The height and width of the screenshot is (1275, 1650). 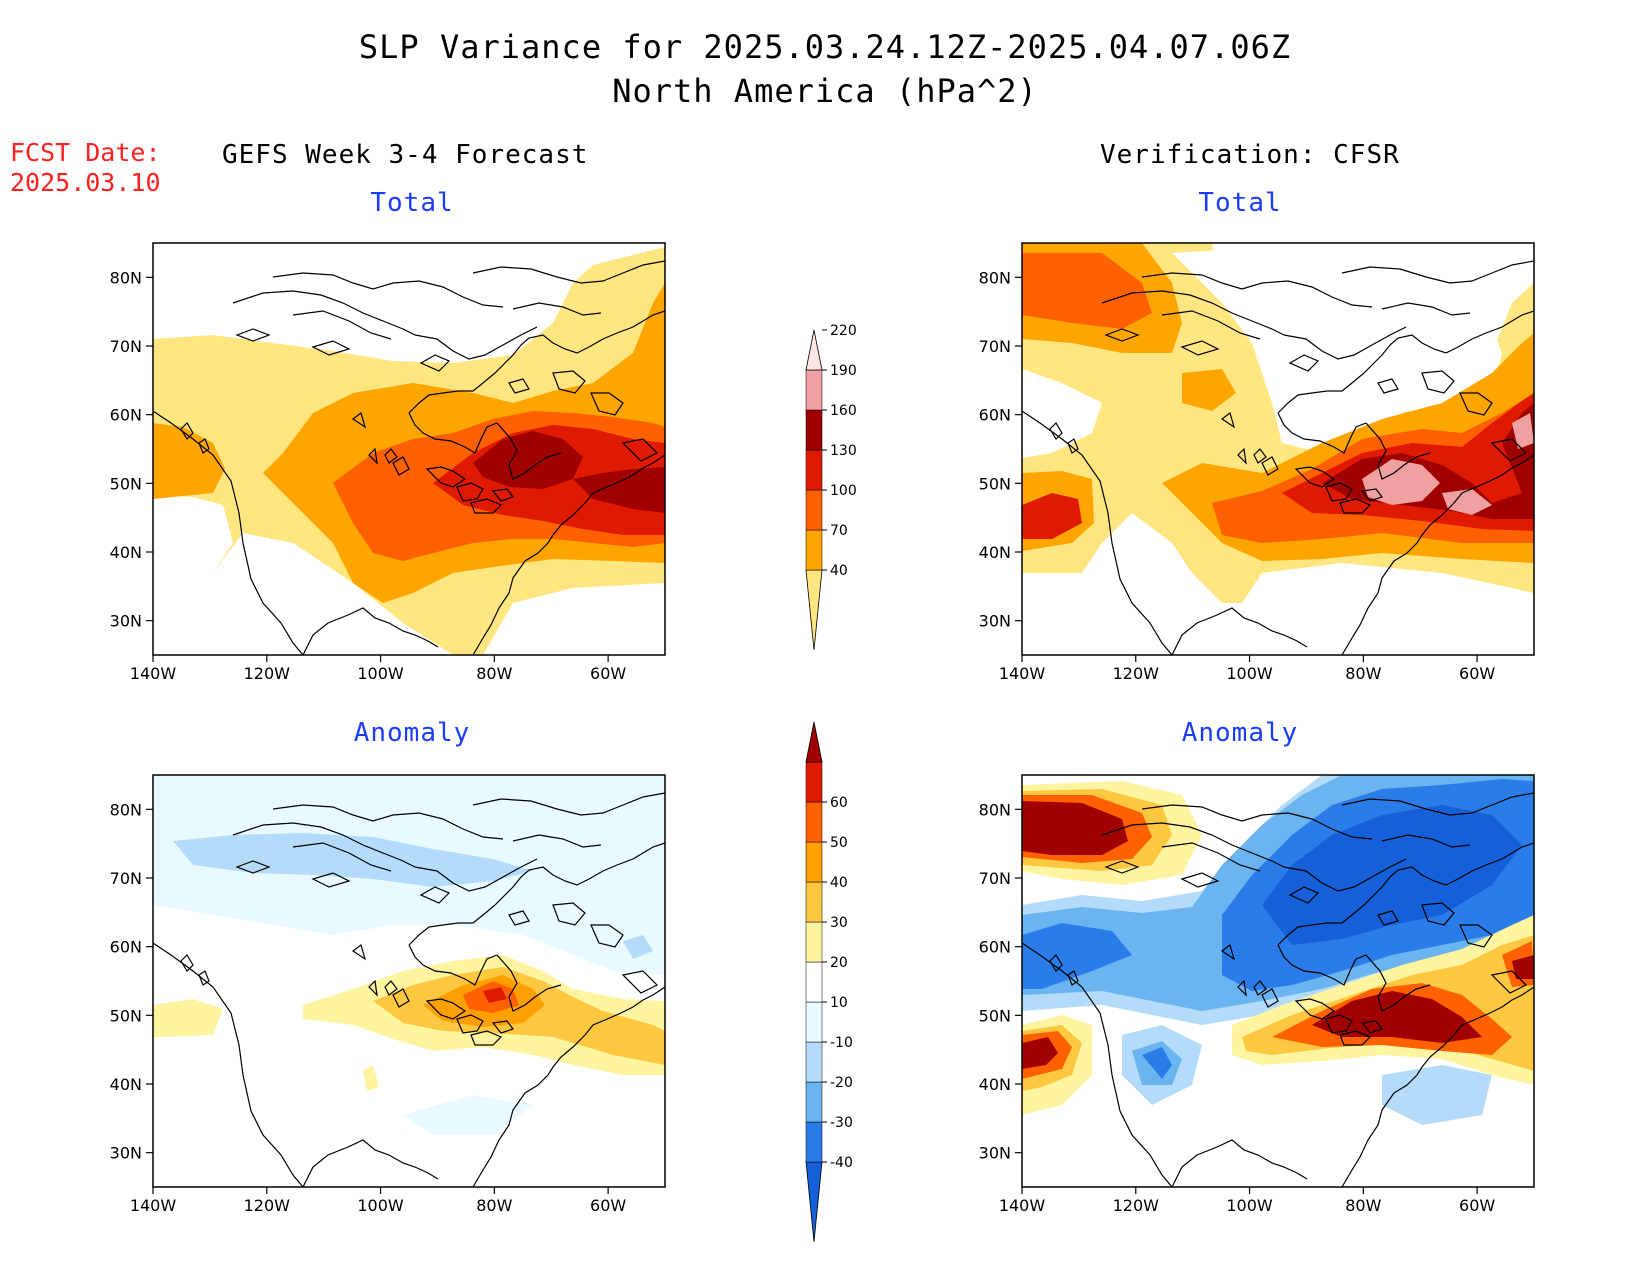 What do you see at coordinates (843, 331) in the screenshot?
I see `colorbar-label: 220` at bounding box center [843, 331].